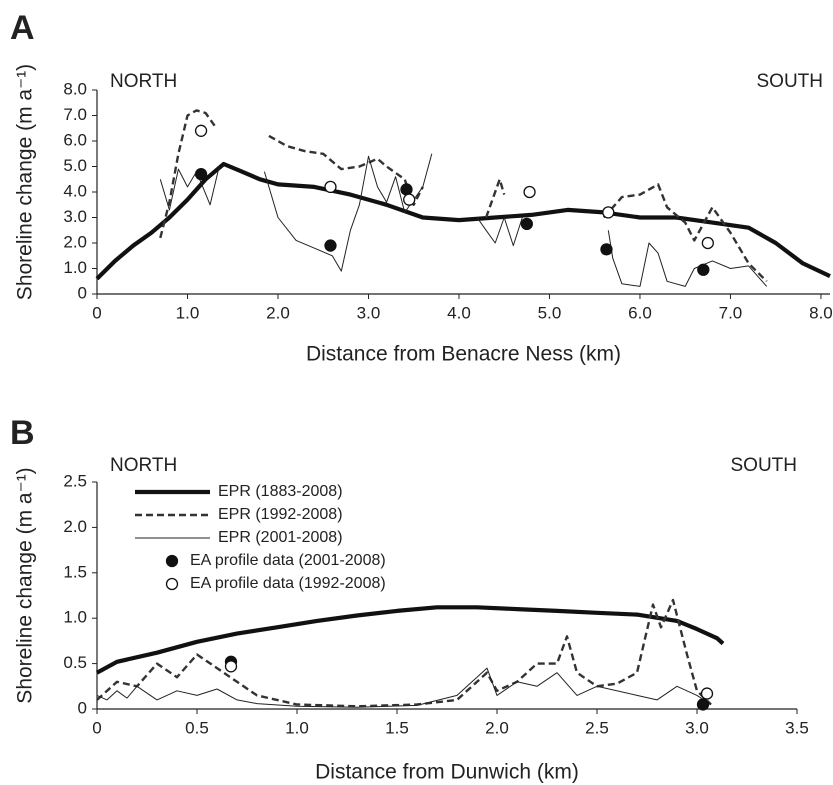  What do you see at coordinates (280, 514) in the screenshot?
I see `legend-label: EPR (1992-2008)` at bounding box center [280, 514].